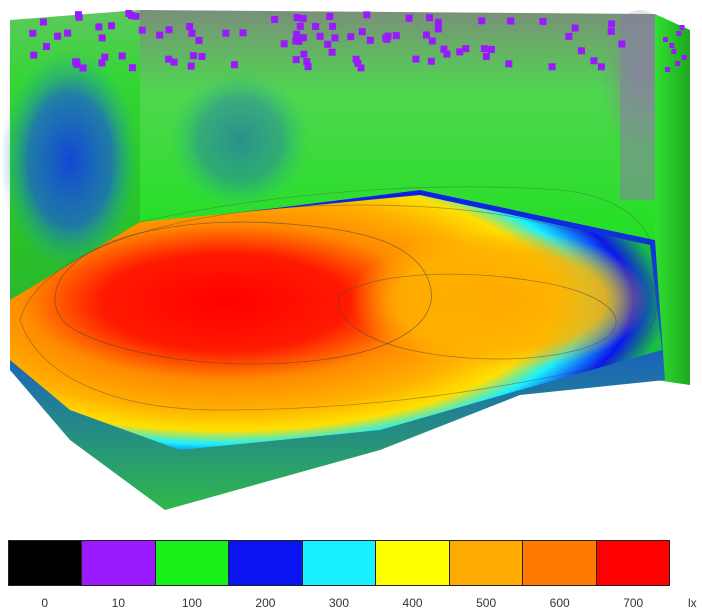 This screenshot has width=702, height=615. Describe the element at coordinates (412, 603) in the screenshot. I see `legend-tick-label: 400` at that location.